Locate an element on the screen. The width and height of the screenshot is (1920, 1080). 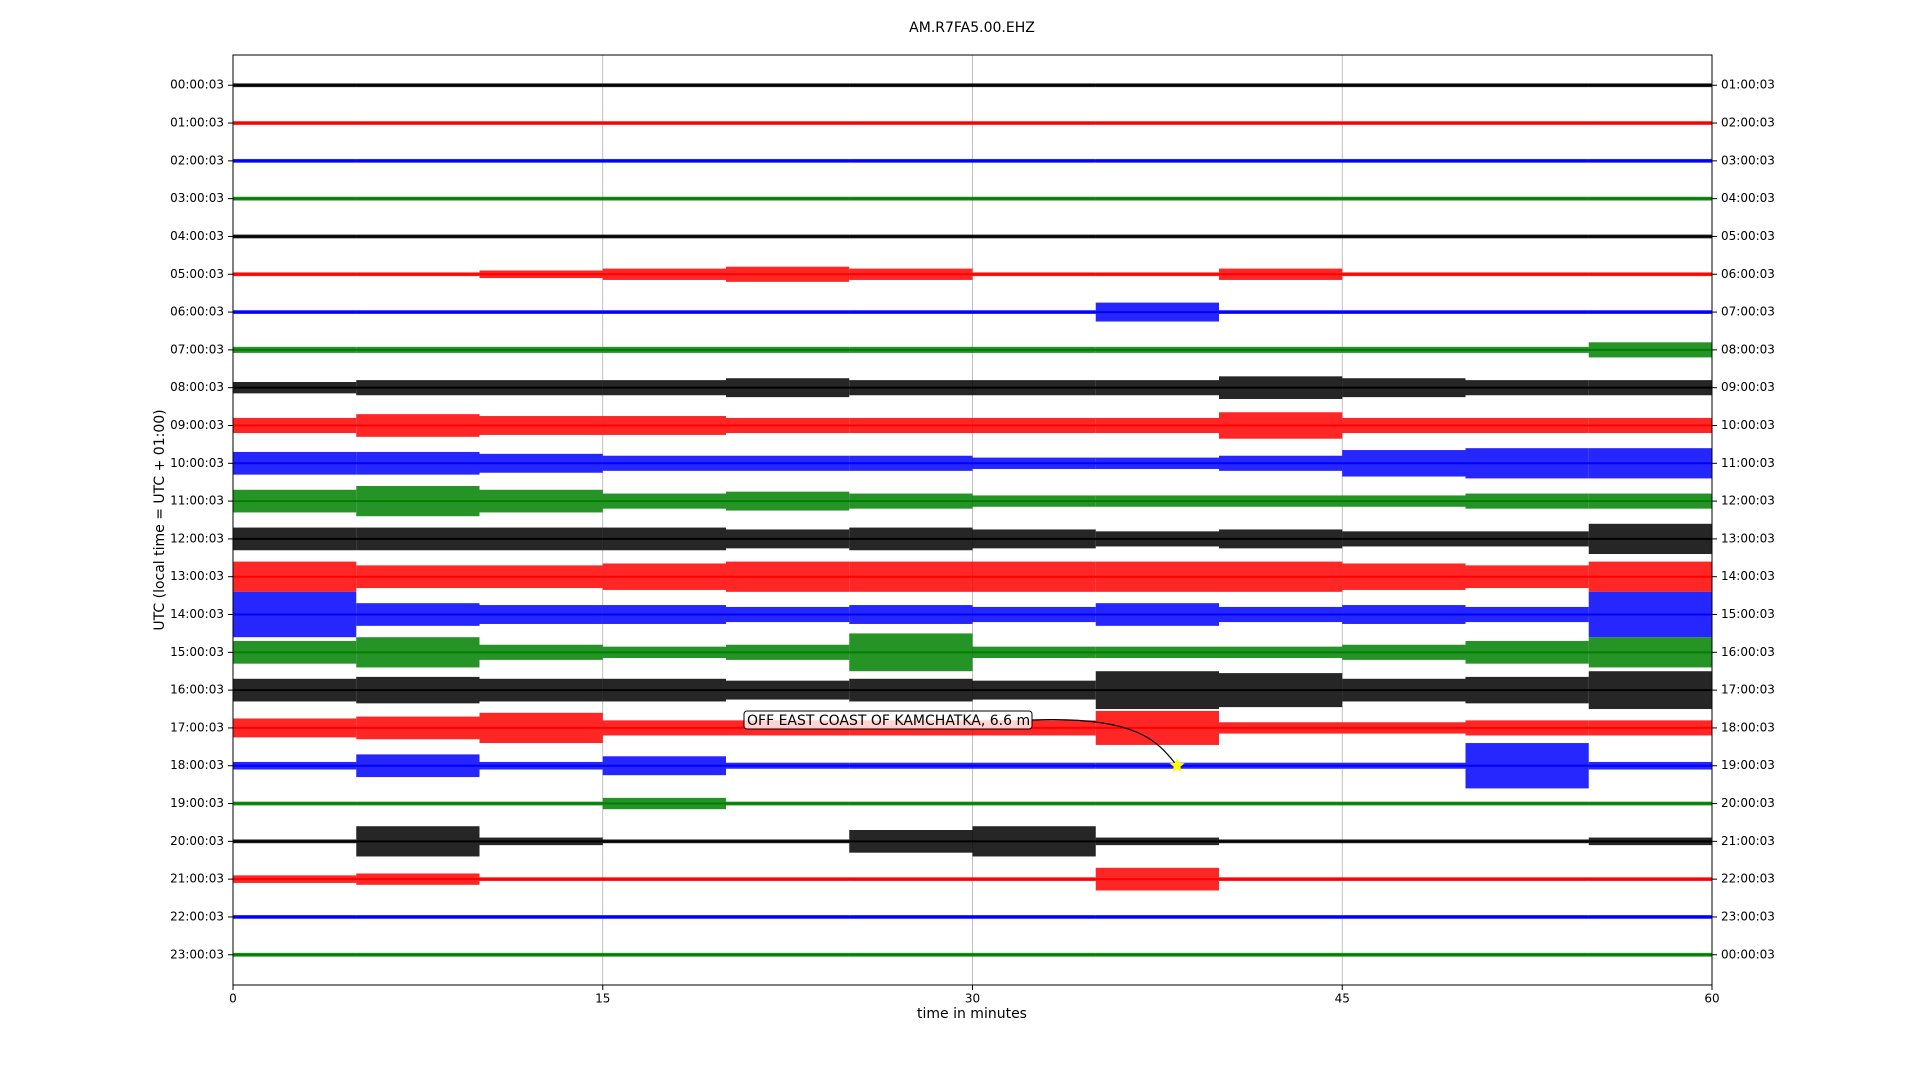
row-end-label: 11:00:03 is located at coordinates (1748, 463).